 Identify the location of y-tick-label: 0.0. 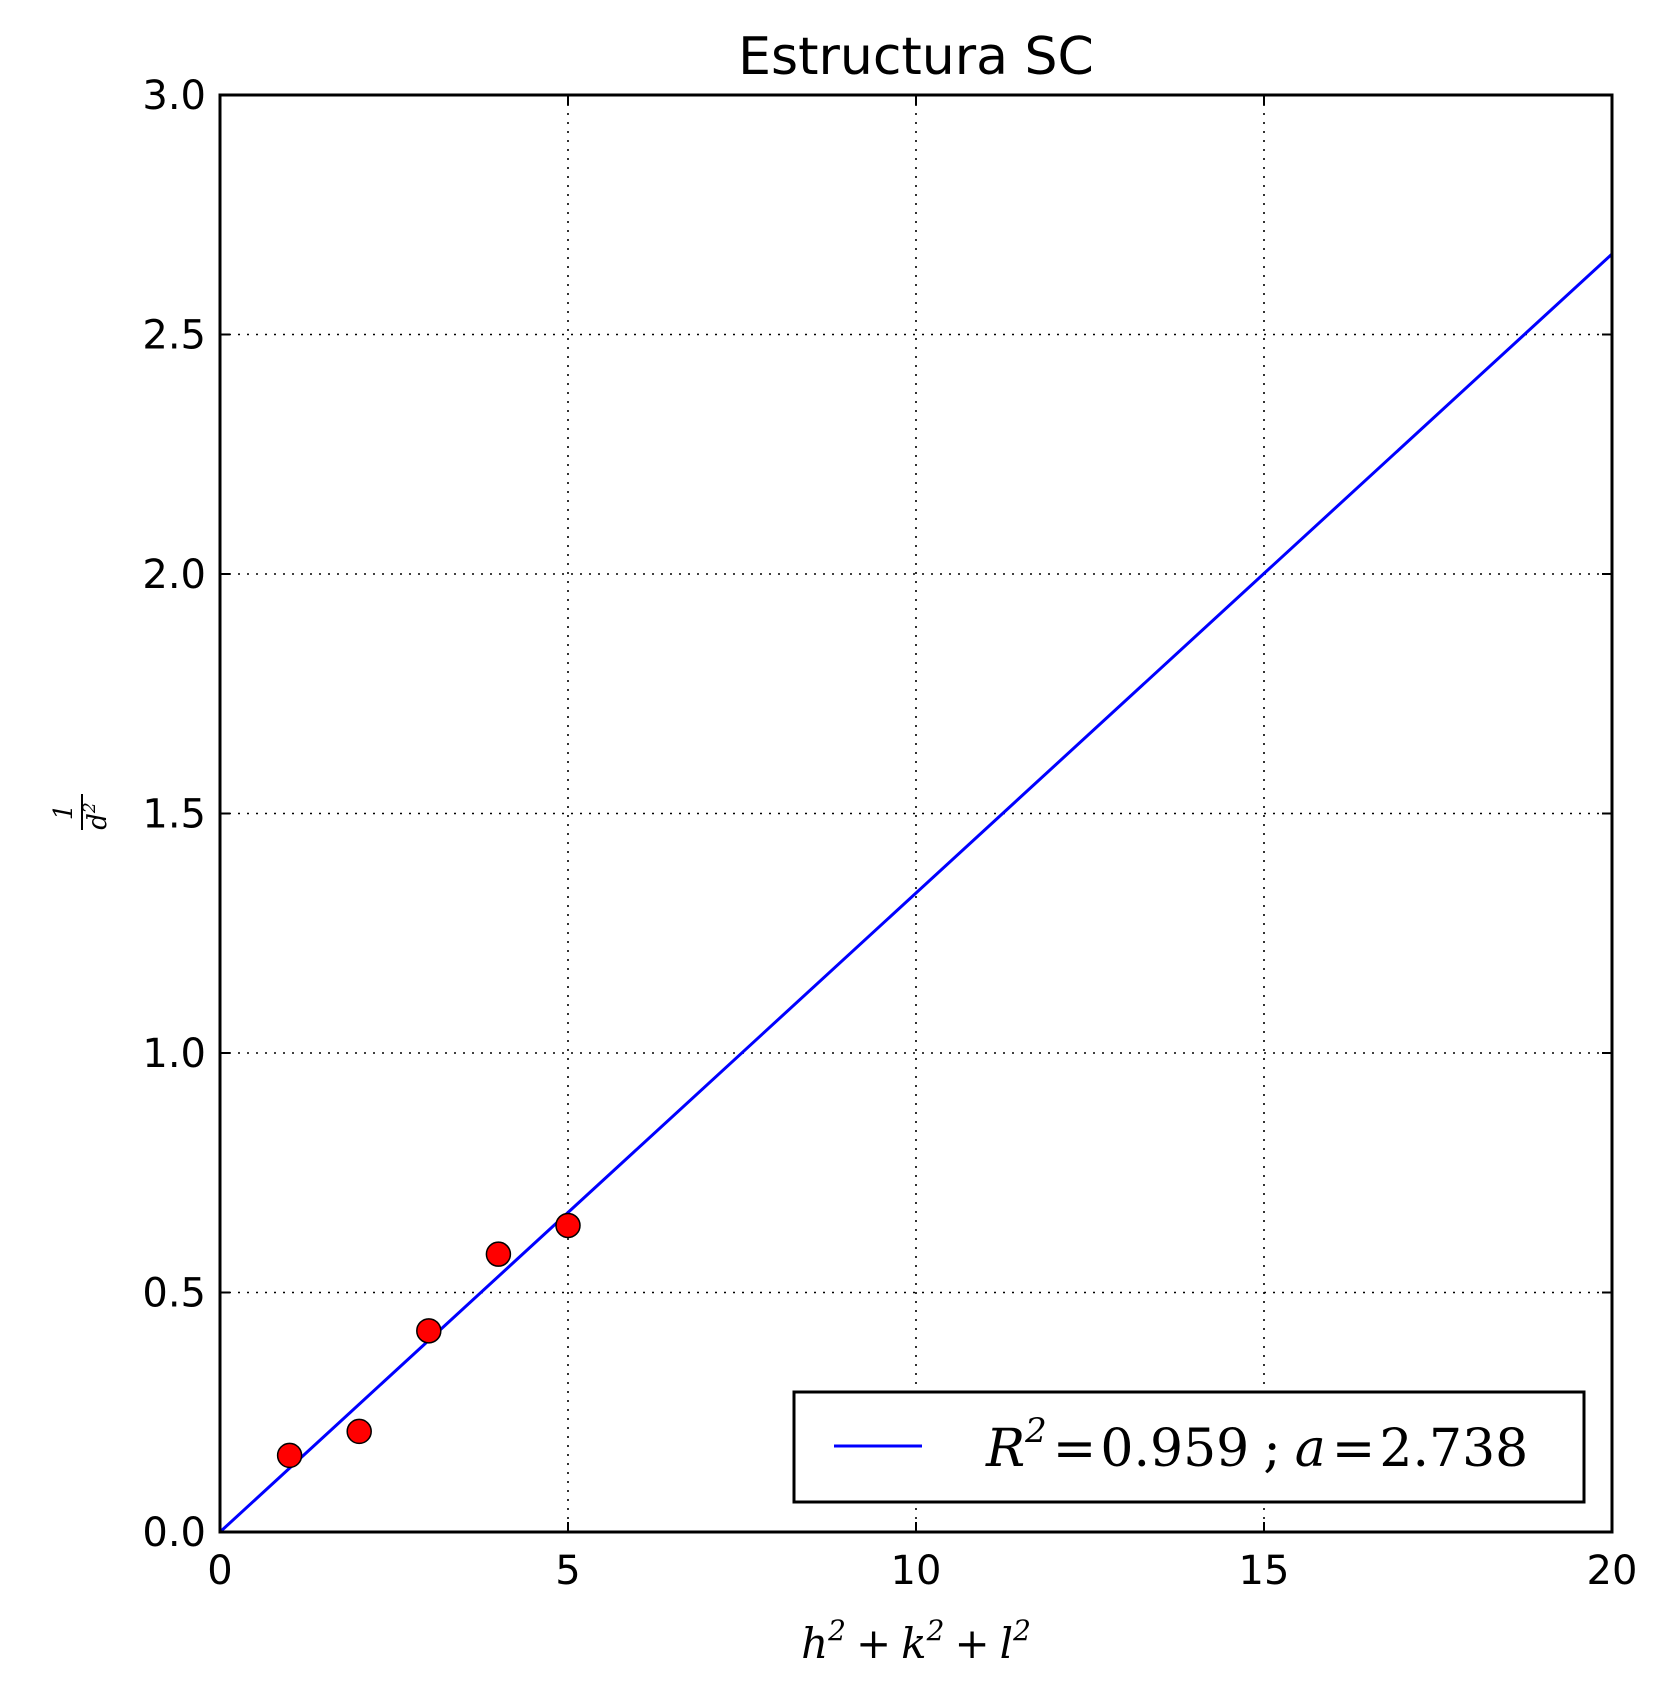
(174, 1533).